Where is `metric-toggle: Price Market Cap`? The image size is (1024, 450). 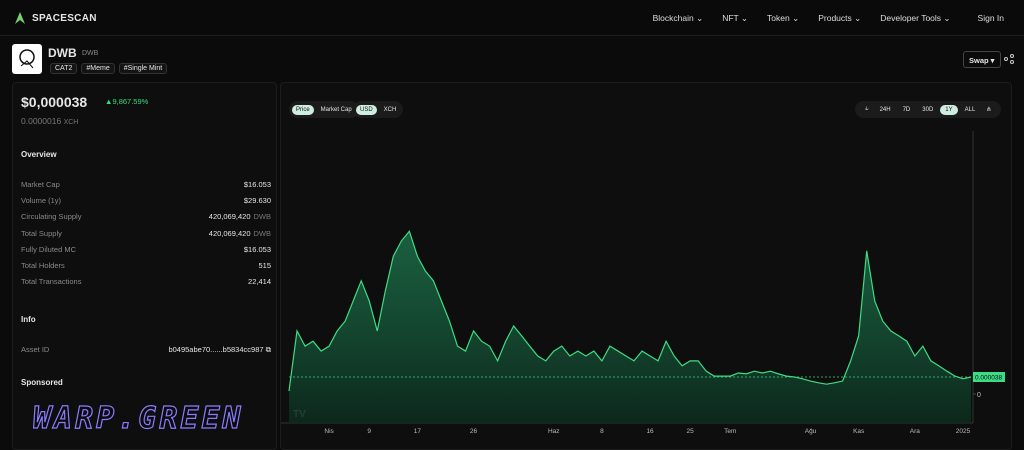
metric-toggle: Price Market Cap is located at coordinates (324, 109).